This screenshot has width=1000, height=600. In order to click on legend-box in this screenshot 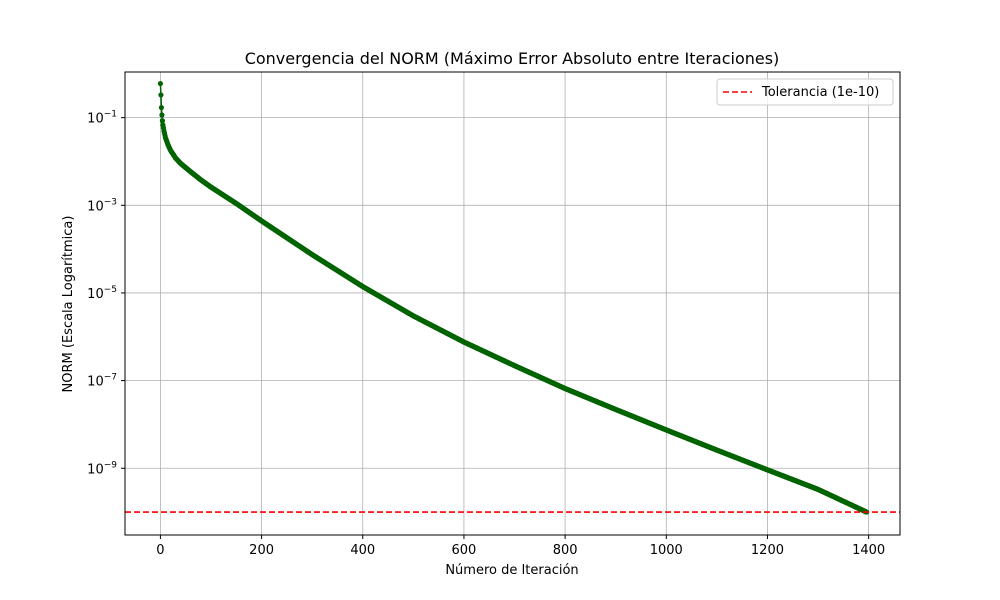, I will do `click(805, 92)`.